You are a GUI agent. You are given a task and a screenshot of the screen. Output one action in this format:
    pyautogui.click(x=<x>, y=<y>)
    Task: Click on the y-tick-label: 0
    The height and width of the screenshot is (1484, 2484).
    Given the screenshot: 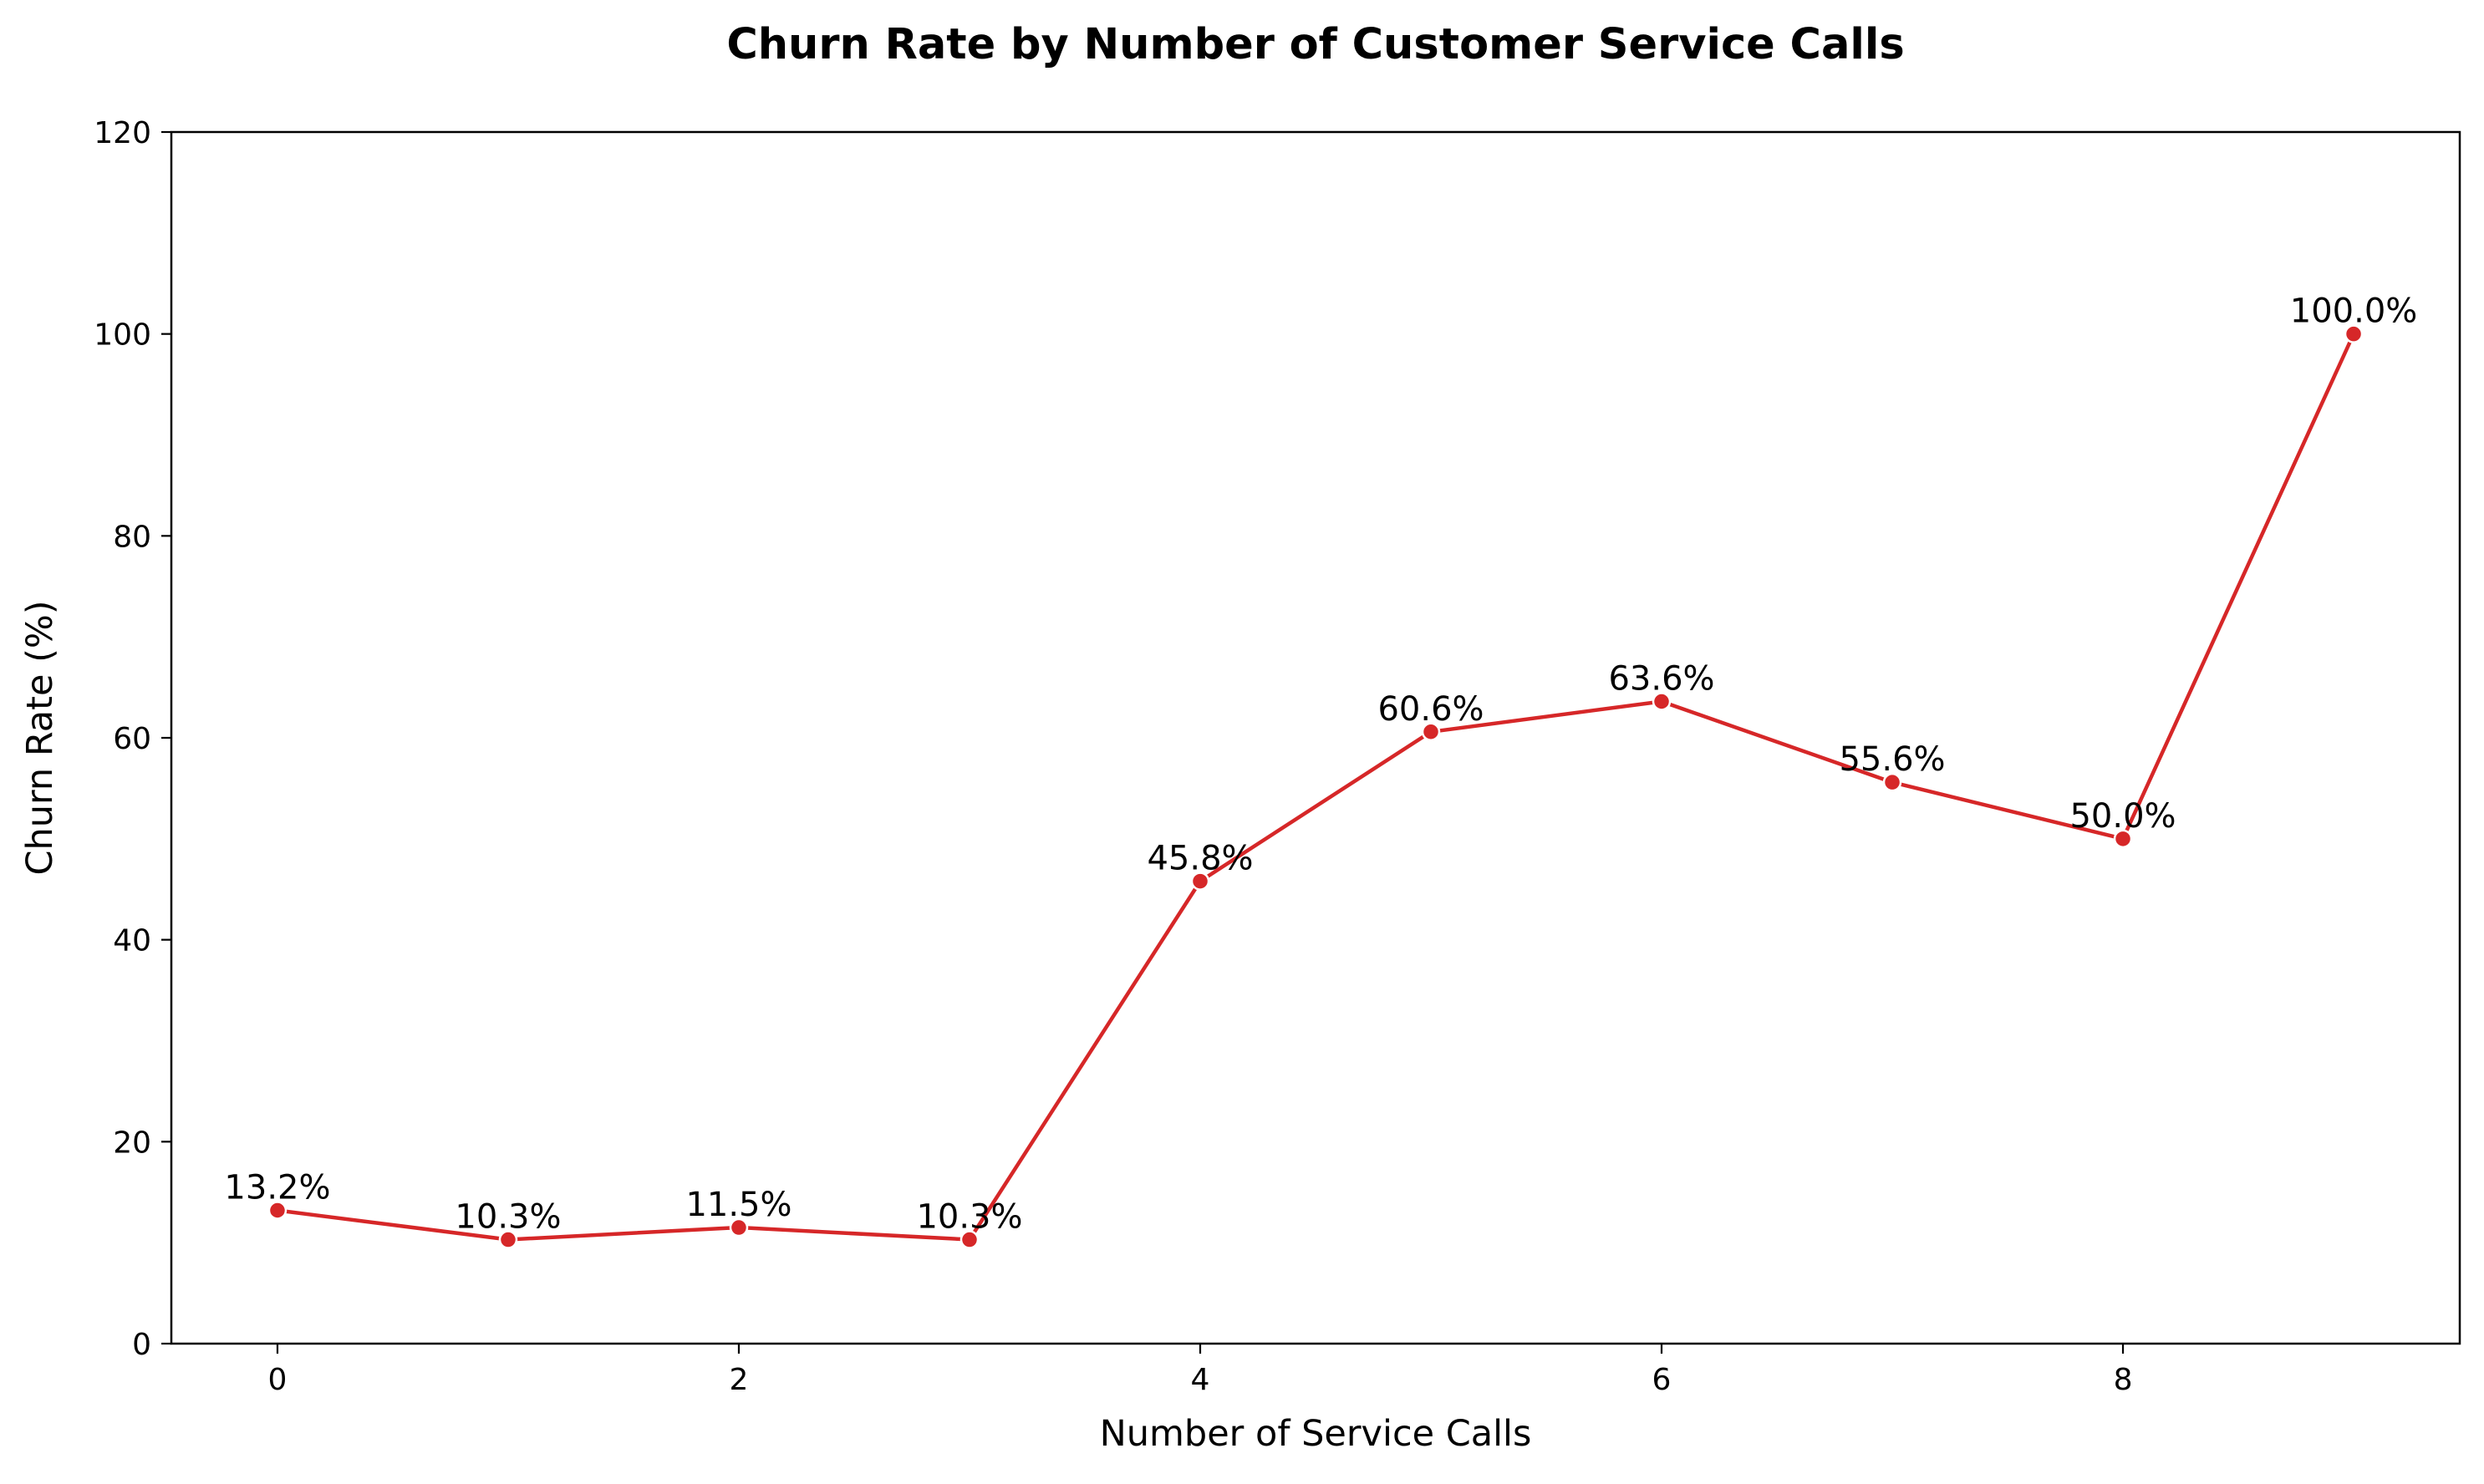 What is the action you would take?
    pyautogui.click(x=141, y=1345)
    